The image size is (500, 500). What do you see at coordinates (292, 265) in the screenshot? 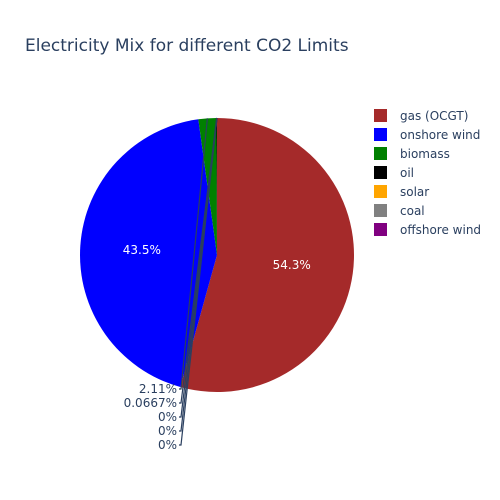
I see `slice-label-gas-ocgt: 54.3%` at bounding box center [292, 265].